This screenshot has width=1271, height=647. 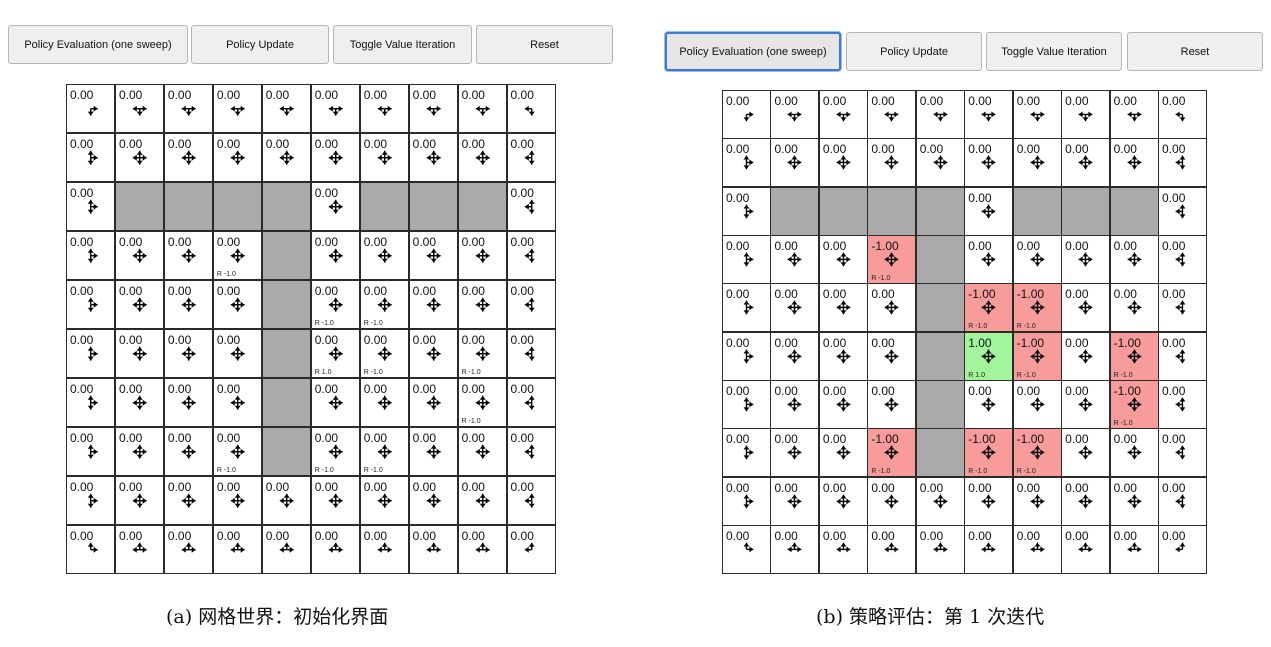 What do you see at coordinates (1195, 51) in the screenshot?
I see `reset-button: Reset` at bounding box center [1195, 51].